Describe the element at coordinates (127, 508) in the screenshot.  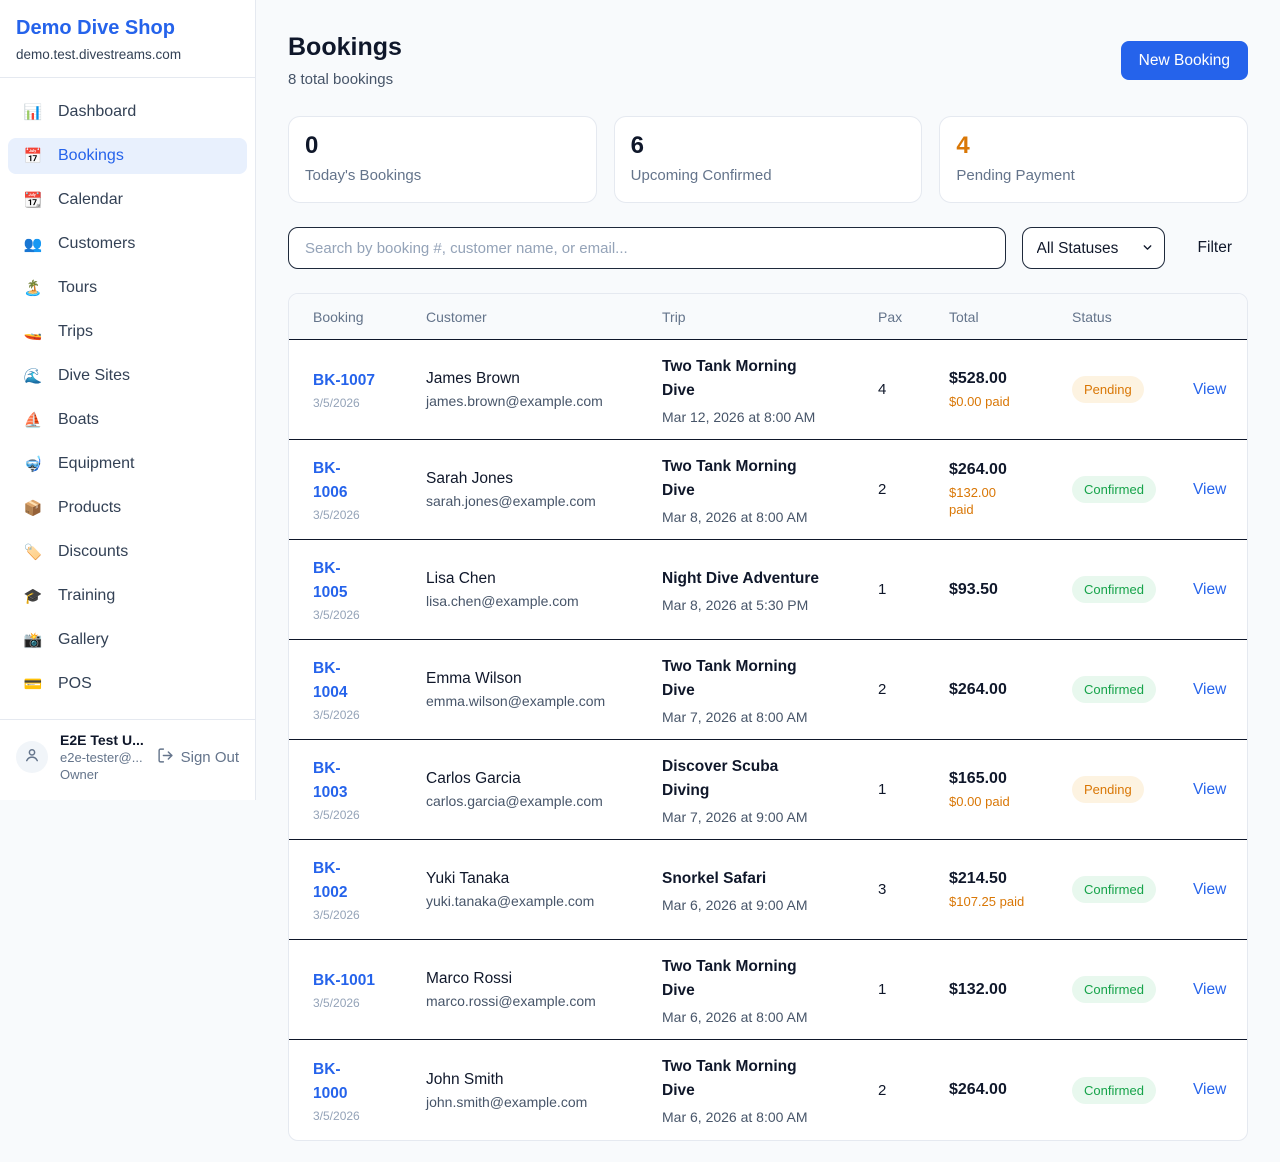
I see `sidebar-item-products: 📦 Products` at that location.